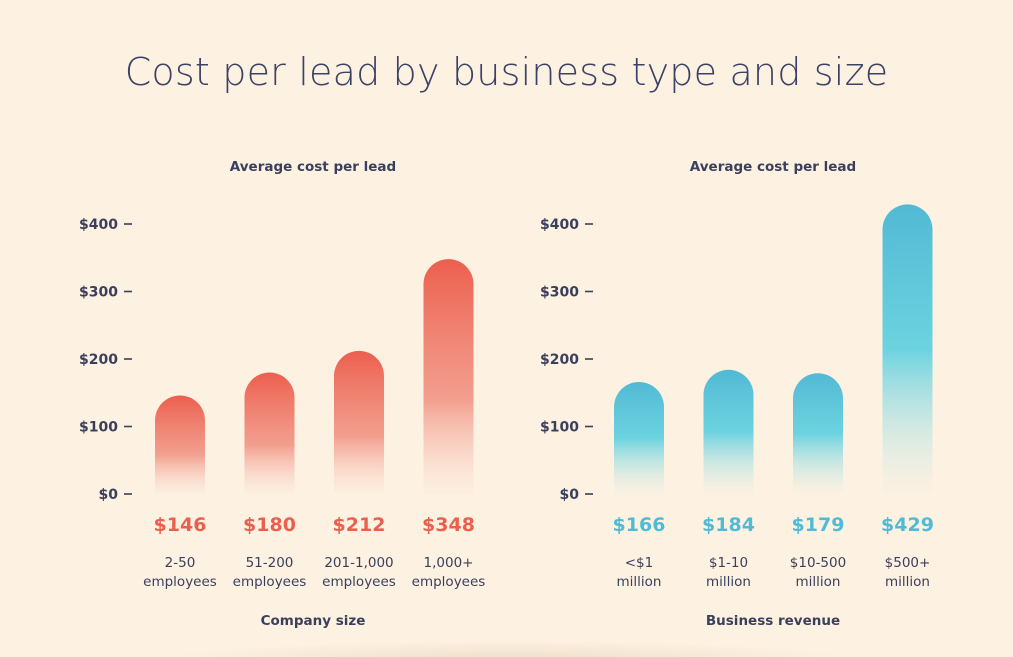 This screenshot has height=657, width=1013. I want to click on bar-value-label: $146, so click(180, 525).